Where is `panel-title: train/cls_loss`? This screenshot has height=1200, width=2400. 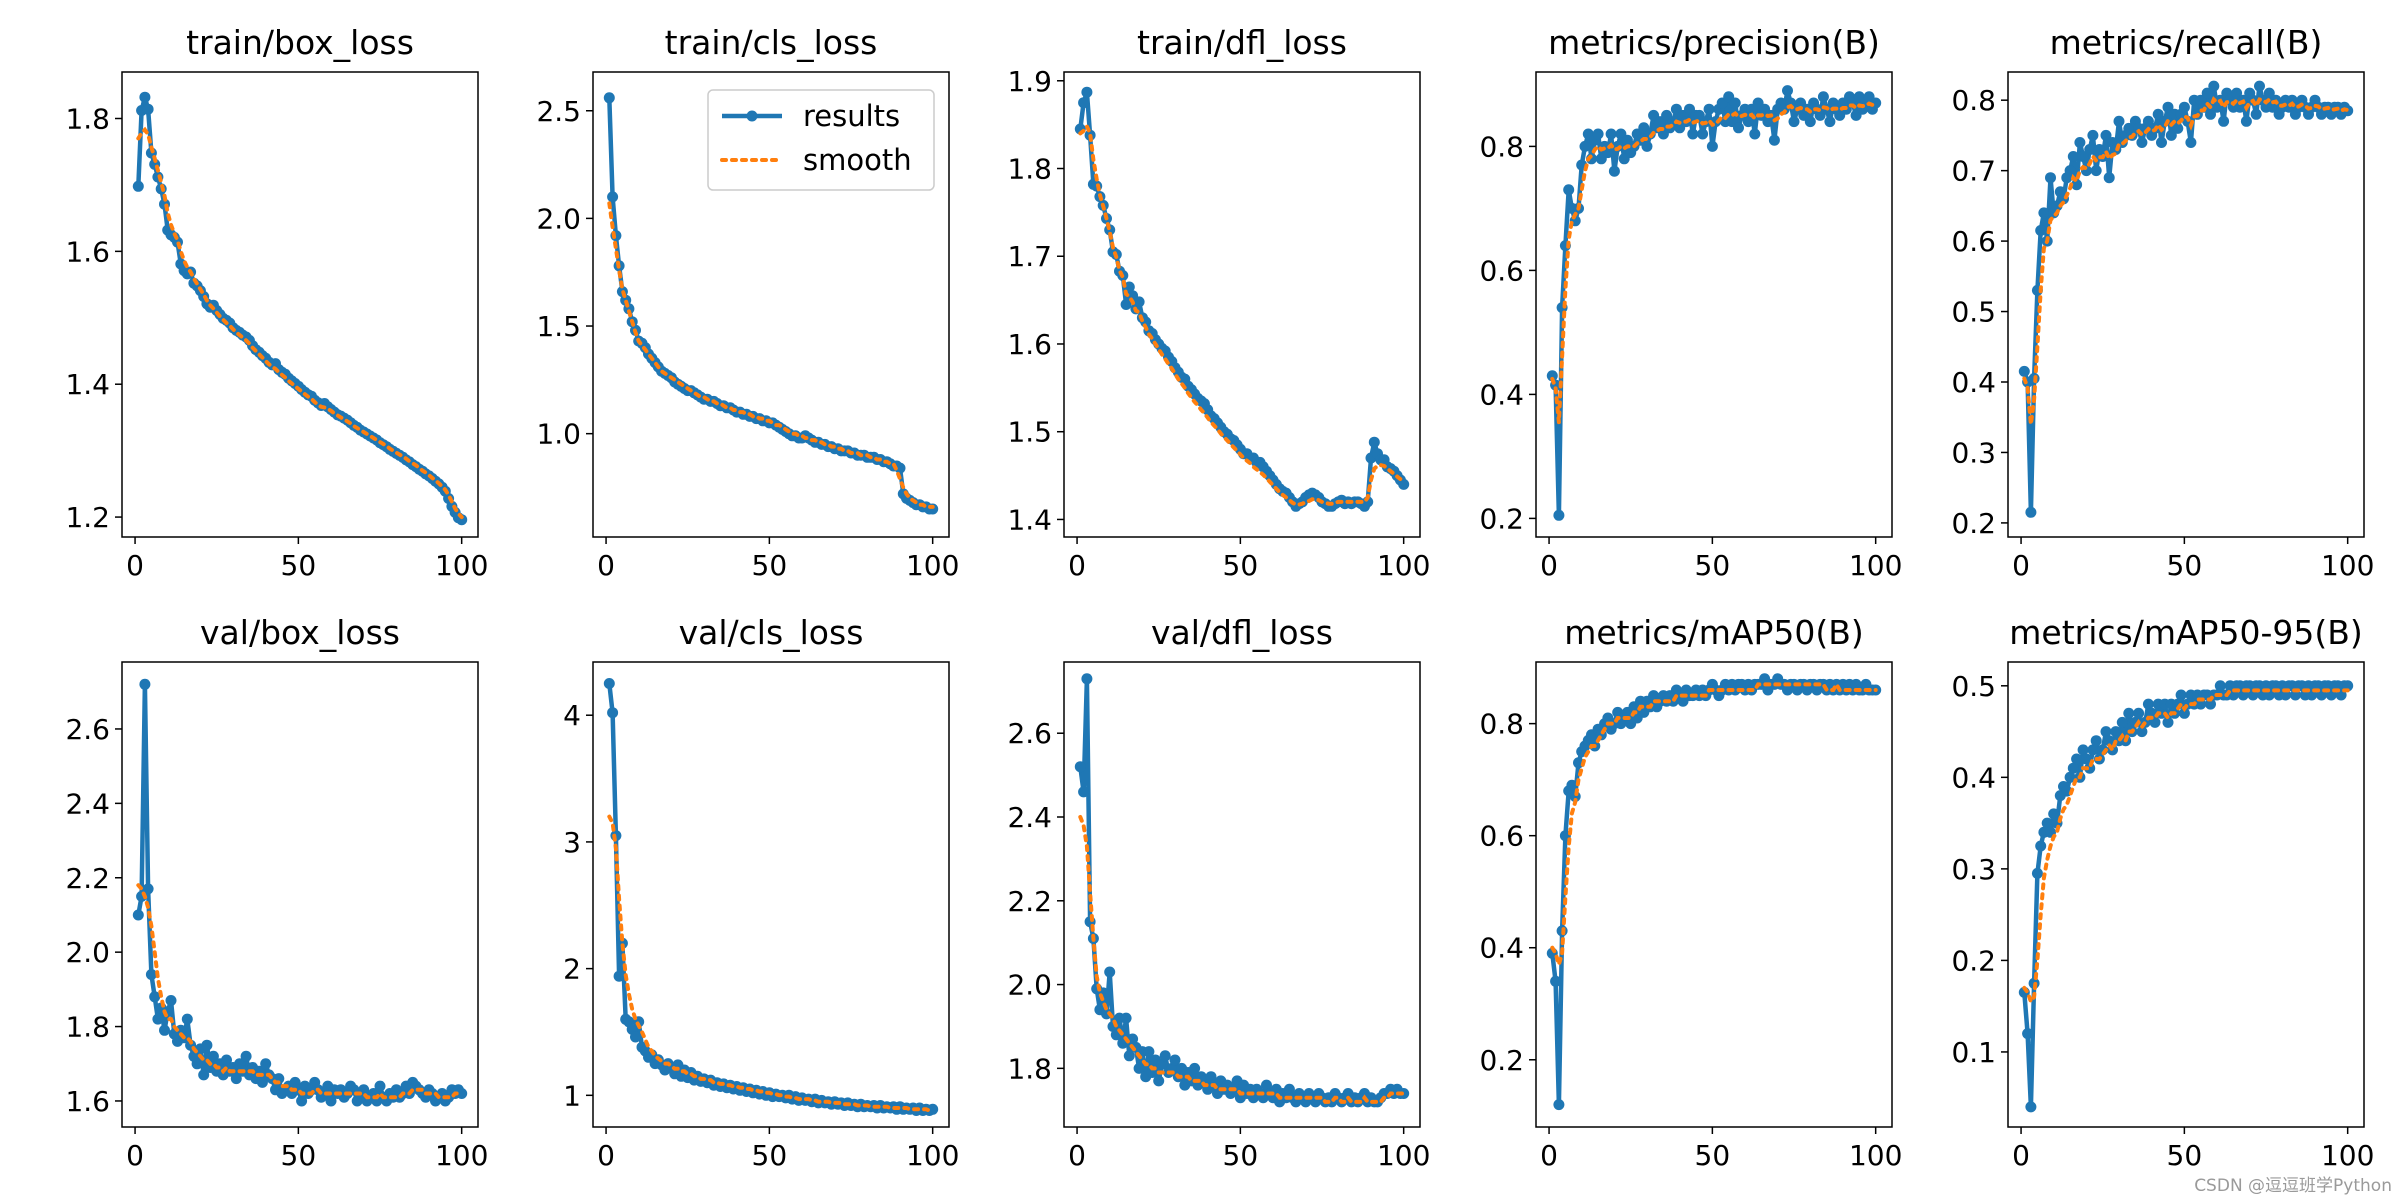 panel-title: train/cls_loss is located at coordinates (771, 42).